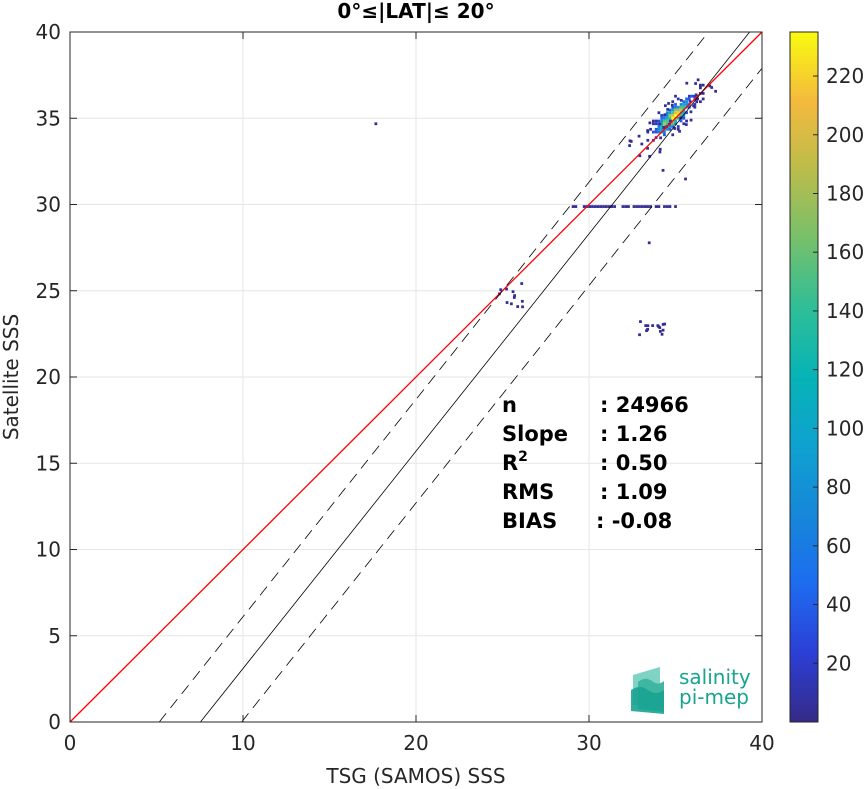 This screenshot has height=789, width=865. I want to click on colorbar-ticks: 20 40 60 80 100 120 140 160 180 200 220, so click(838, 369).